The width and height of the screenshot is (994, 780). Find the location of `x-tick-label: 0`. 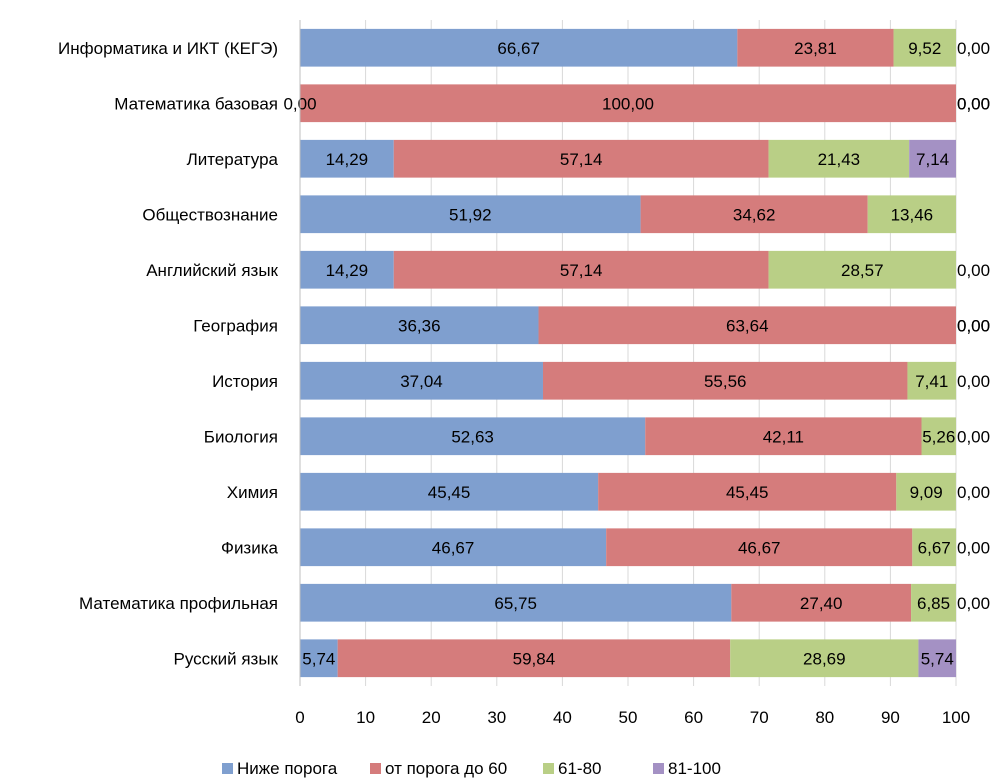

x-tick-label: 0 is located at coordinates (299, 717).